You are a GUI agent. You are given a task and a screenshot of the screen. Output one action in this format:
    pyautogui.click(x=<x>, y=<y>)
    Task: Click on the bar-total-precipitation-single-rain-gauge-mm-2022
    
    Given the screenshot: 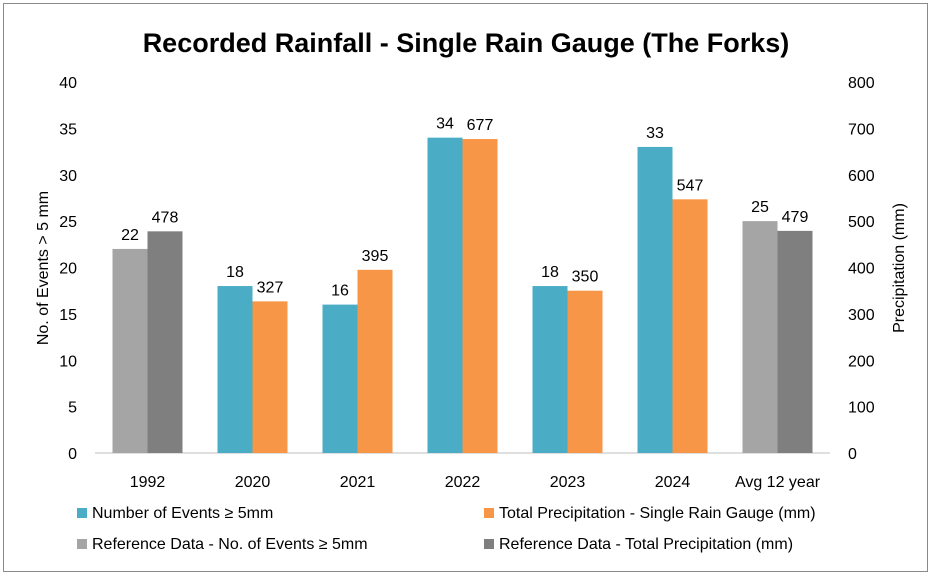 What is the action you would take?
    pyautogui.click(x=480, y=296)
    